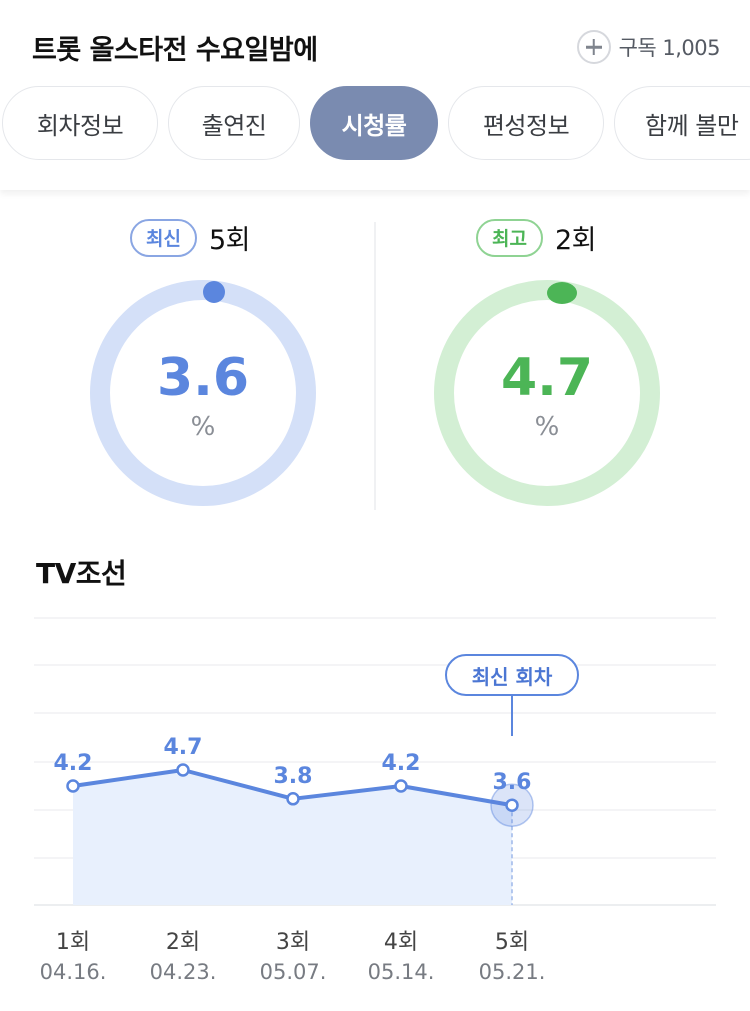 The image size is (750, 1011). Describe the element at coordinates (203, 427) in the screenshot. I see `latest-rating-unit: %` at that location.